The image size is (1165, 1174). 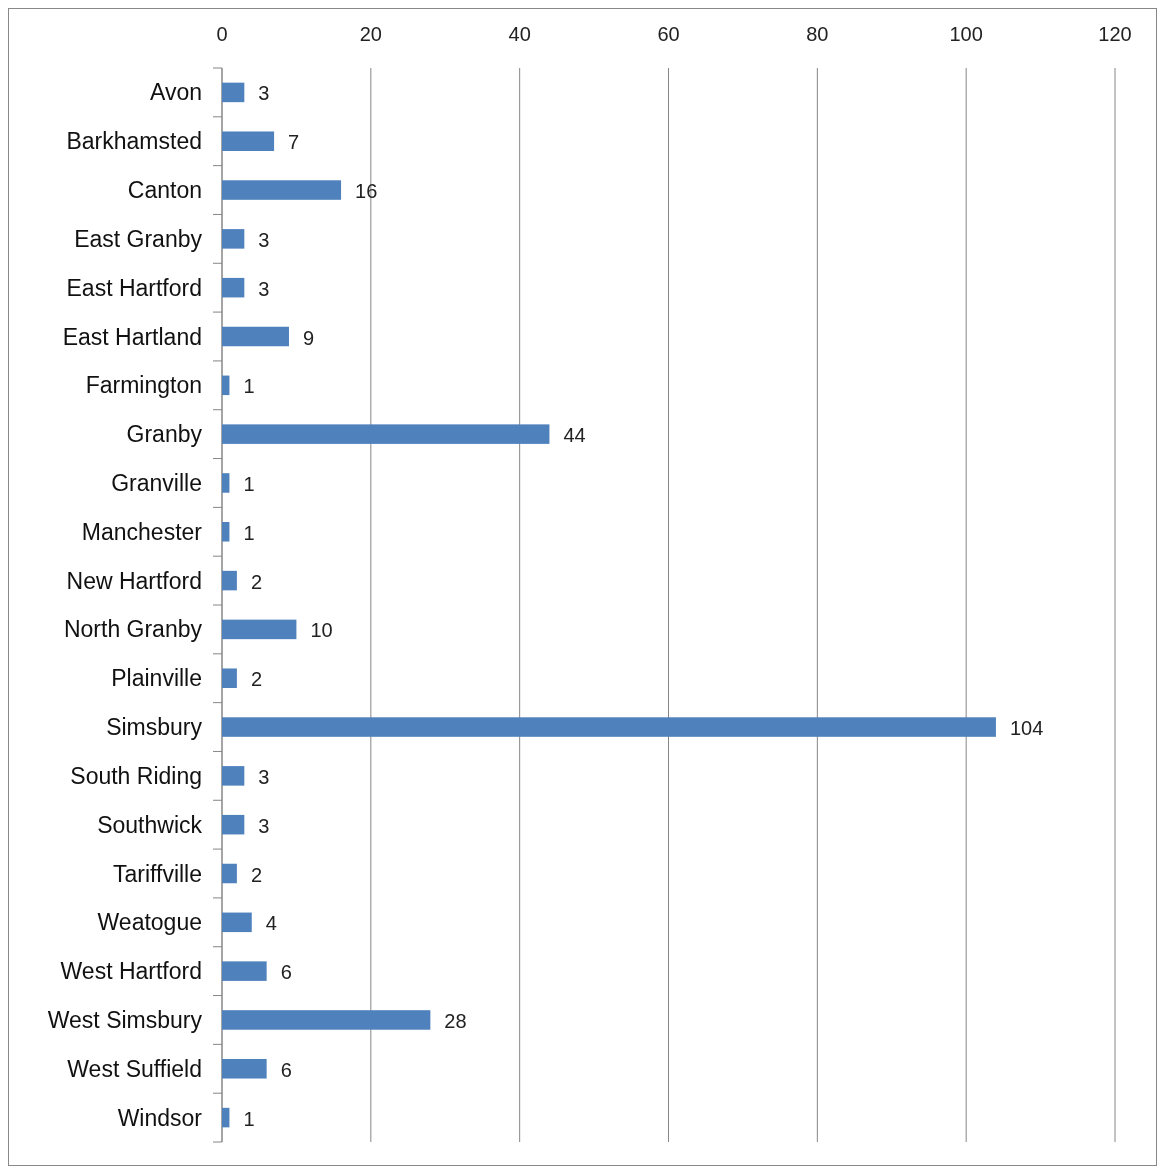 I want to click on y-tick-label: Farmington, so click(x=143, y=385).